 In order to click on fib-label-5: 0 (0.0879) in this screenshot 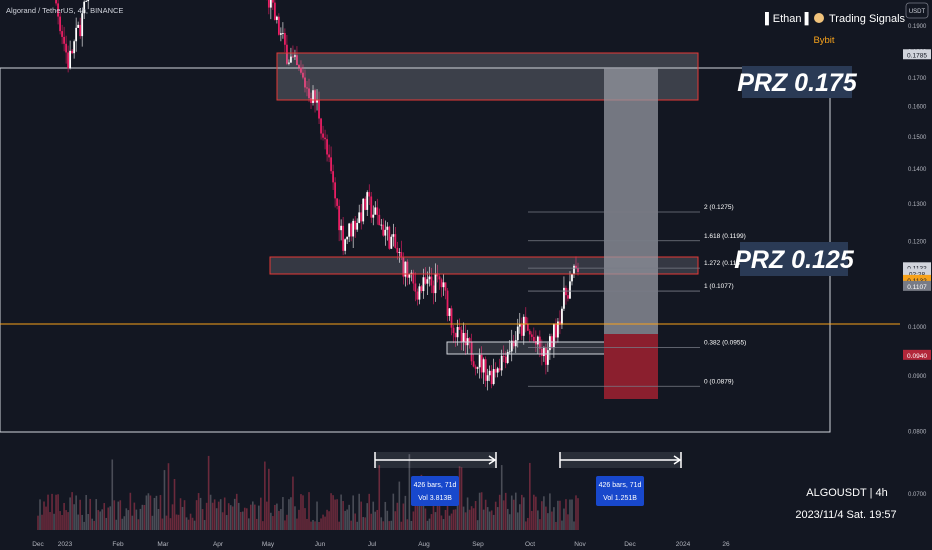, I will do `click(719, 381)`.